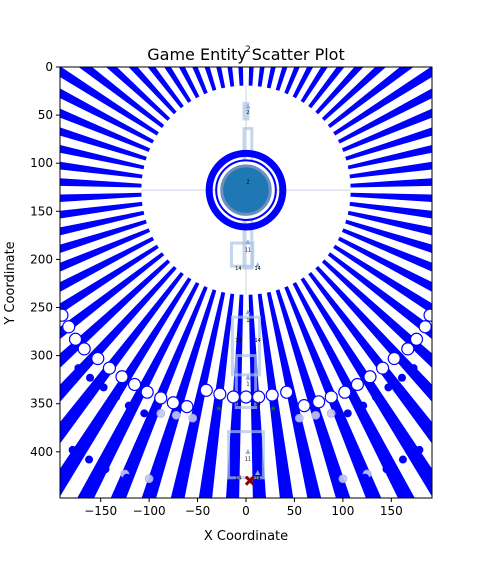 This screenshot has height=564, width=480. I want to click on y-tick-label: 50, so click(45, 115).